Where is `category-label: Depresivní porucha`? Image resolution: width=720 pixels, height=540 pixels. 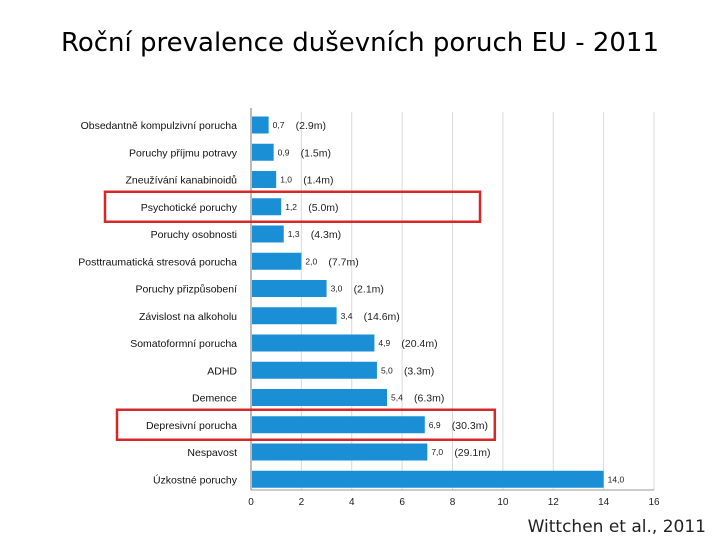
category-label: Depresivní porucha is located at coordinates (191, 426).